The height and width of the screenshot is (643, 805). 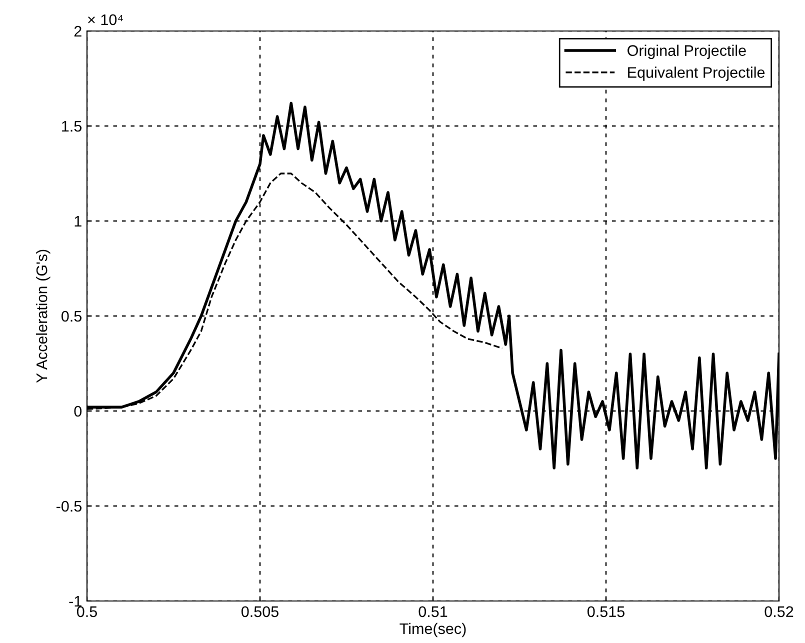 What do you see at coordinates (43, 316) in the screenshot?
I see `y-axis-title: Y Acceleration (G's)` at bounding box center [43, 316].